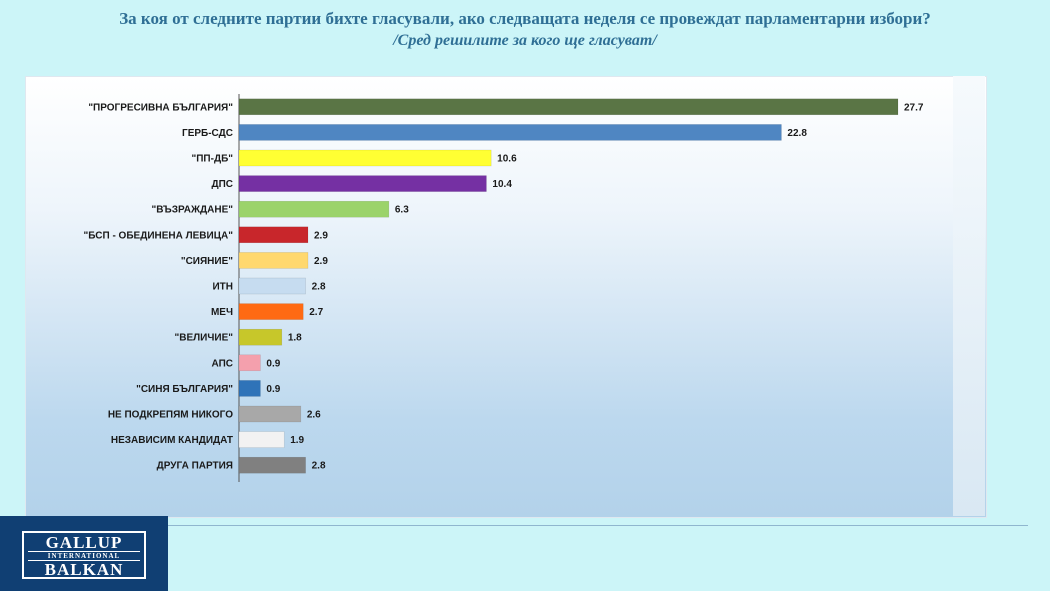  I want to click on data-label: 10.4, so click(502, 184).